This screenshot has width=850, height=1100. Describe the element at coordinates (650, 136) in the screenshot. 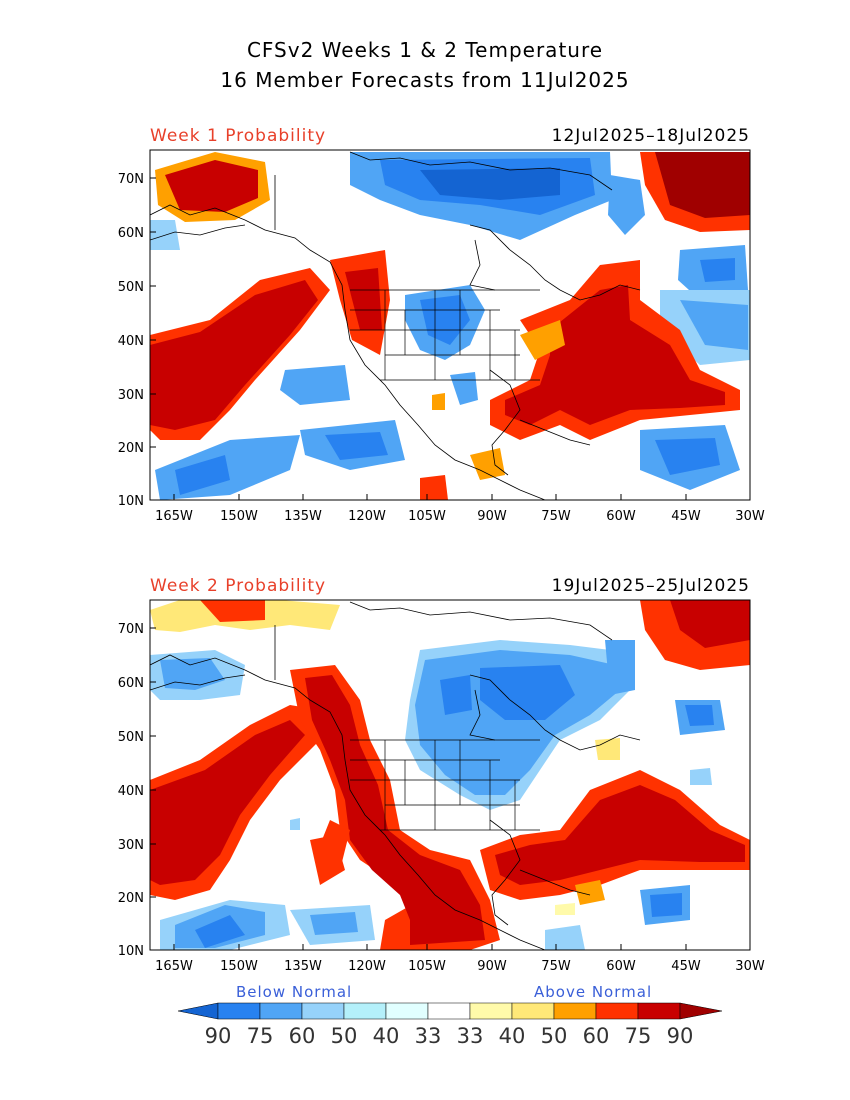

I see `panel1-dates: 12Jul2025–18Jul2025` at that location.